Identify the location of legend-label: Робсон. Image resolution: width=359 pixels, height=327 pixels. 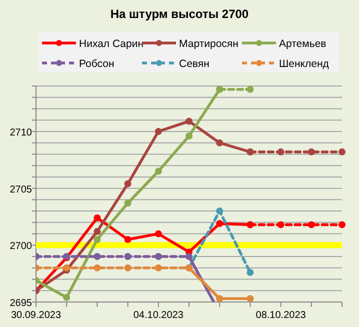
(96, 64).